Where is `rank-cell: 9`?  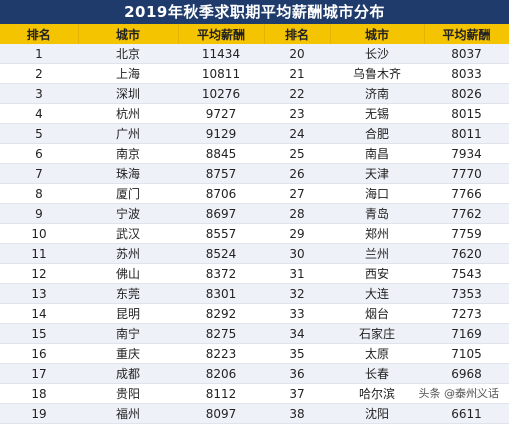
rank-cell: 9 is located at coordinates (39, 213).